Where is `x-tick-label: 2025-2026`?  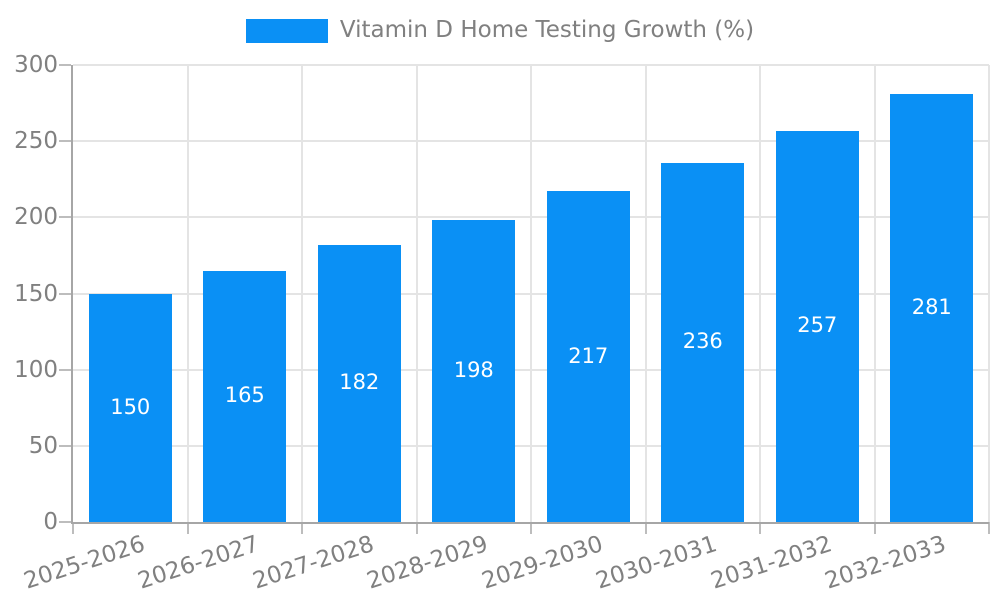
x-tick-label: 2025-2026 is located at coordinates (84, 563).